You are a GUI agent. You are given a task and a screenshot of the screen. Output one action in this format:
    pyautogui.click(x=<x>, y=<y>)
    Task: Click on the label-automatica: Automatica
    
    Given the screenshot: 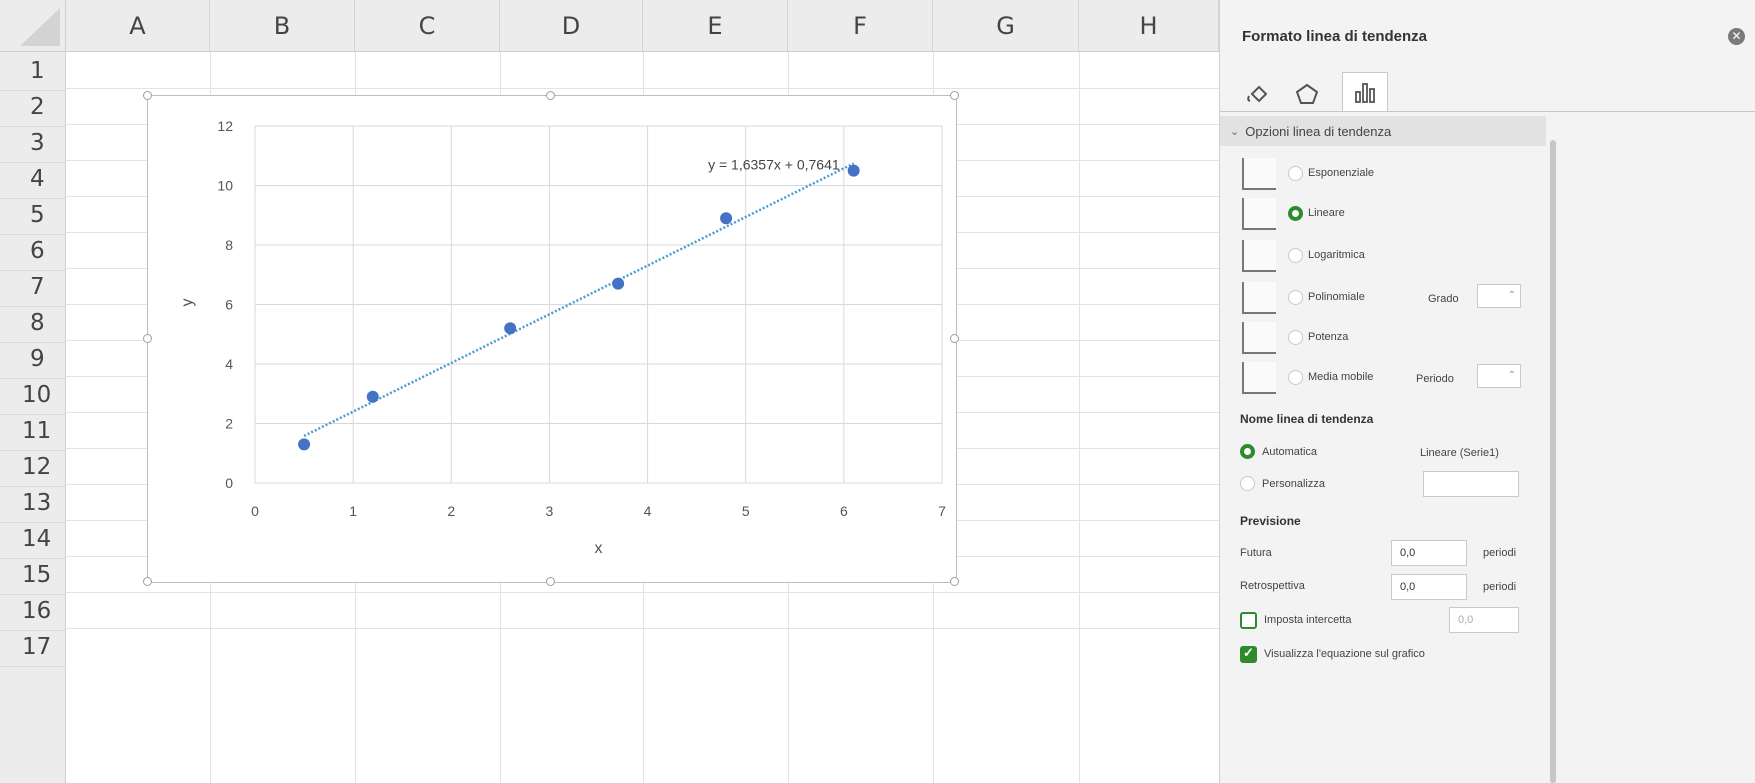 What is the action you would take?
    pyautogui.click(x=1290, y=452)
    